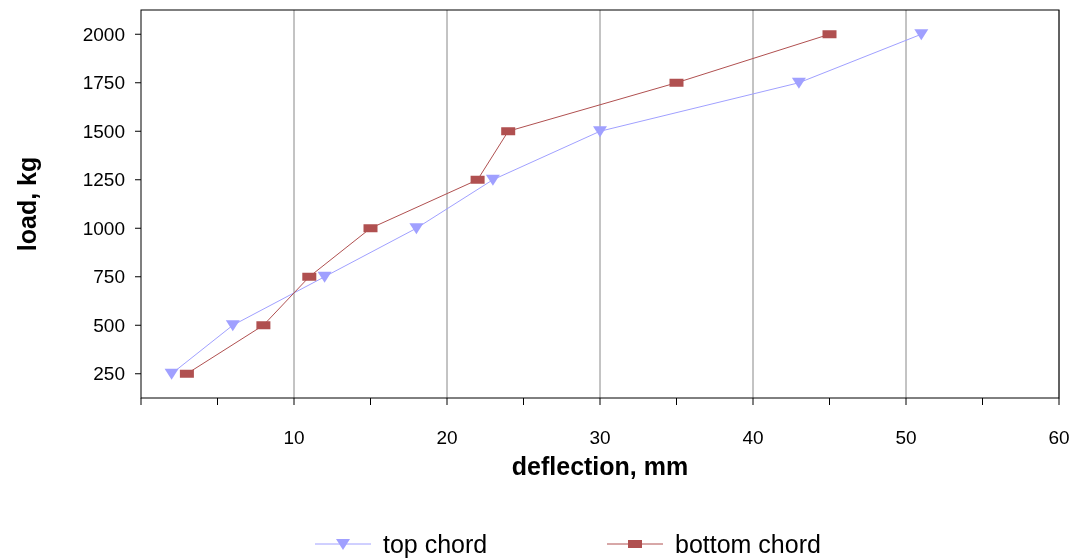 The height and width of the screenshot is (559, 1079). What do you see at coordinates (600, 466) in the screenshot?
I see `x-axis-title: deflection, mm` at bounding box center [600, 466].